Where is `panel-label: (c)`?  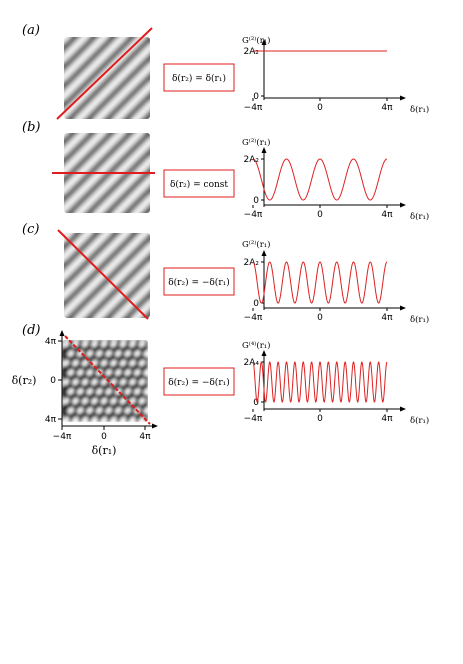 panel-label: (c) is located at coordinates (30, 229).